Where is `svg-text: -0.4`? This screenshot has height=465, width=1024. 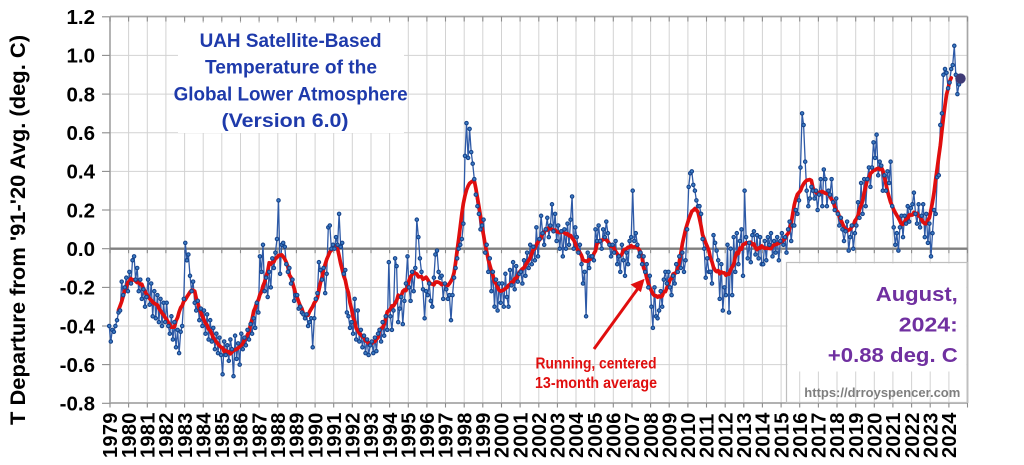 svg-text: -0.4 is located at coordinates (78, 326).